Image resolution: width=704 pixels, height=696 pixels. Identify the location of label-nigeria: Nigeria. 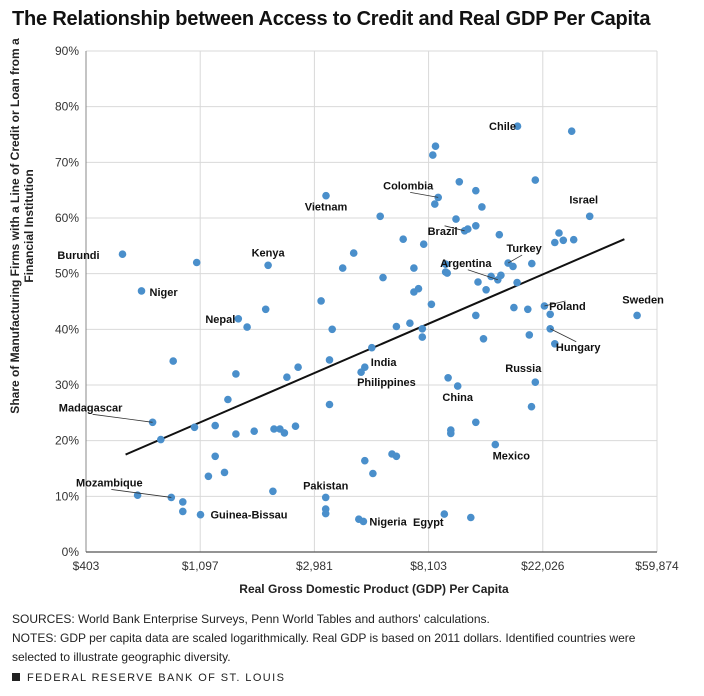
(388, 522).